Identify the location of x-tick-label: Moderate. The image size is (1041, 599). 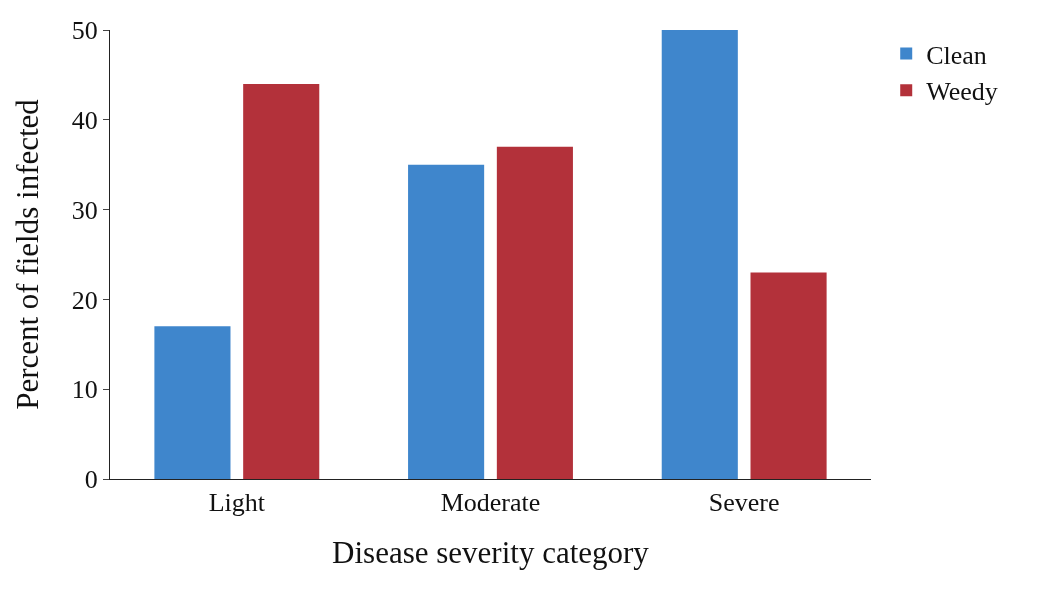
(490, 503).